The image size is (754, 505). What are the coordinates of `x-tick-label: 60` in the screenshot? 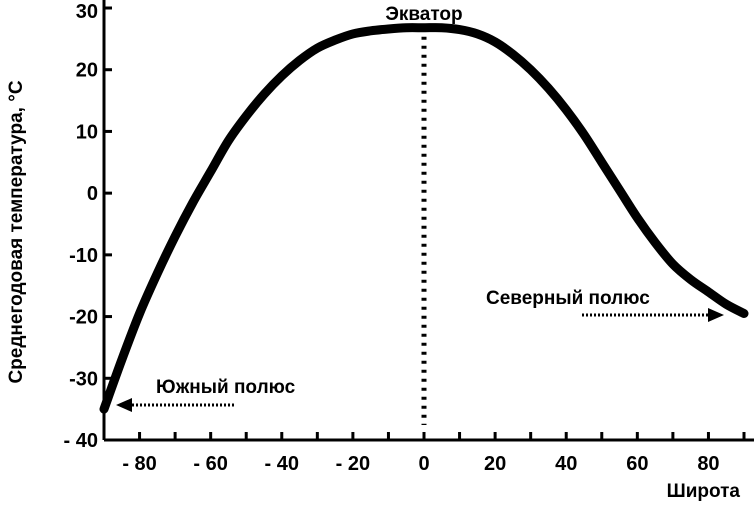 It's located at (637, 464).